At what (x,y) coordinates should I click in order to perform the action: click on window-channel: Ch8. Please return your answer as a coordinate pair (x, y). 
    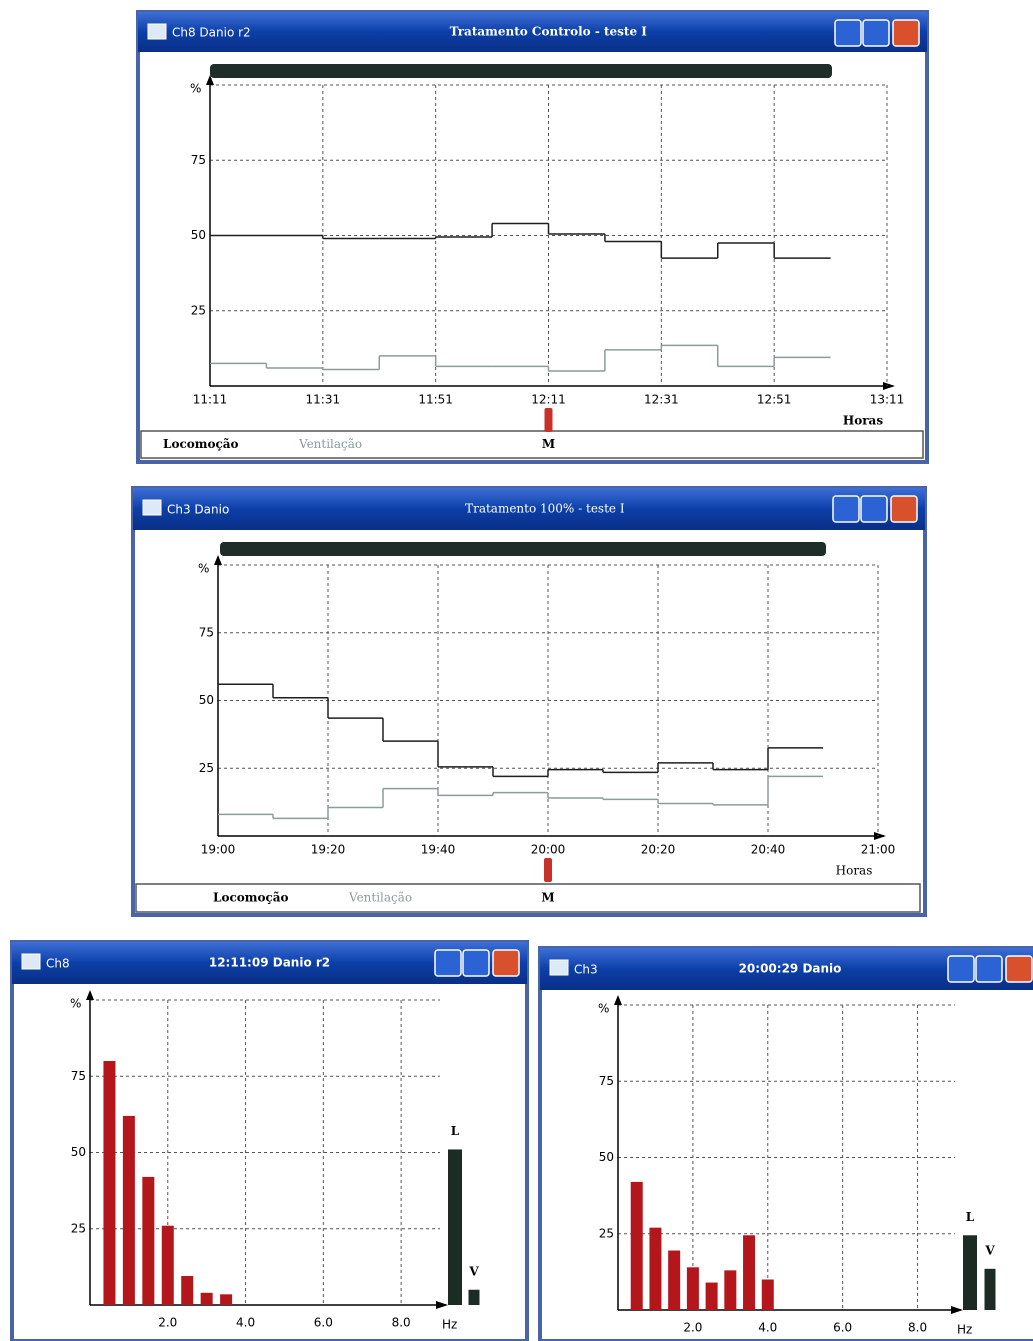
    Looking at the image, I should click on (58, 964).